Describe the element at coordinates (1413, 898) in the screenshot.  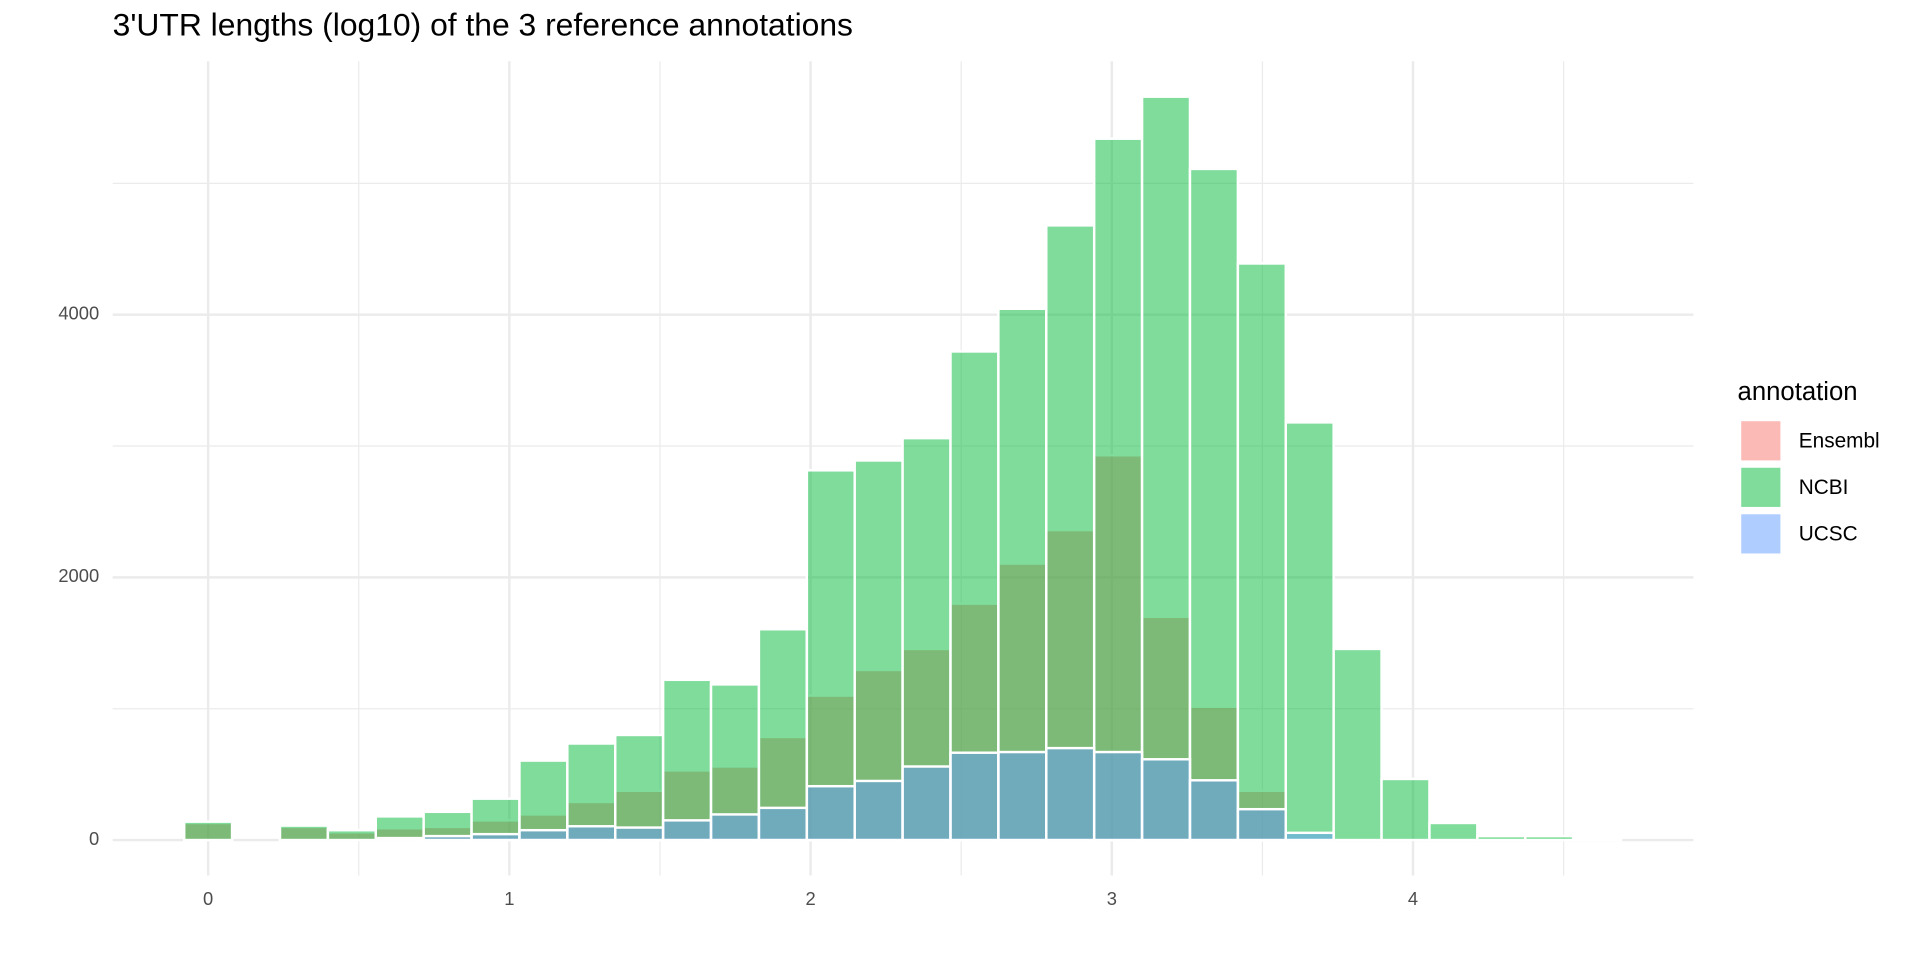
I see `x-tick-label: 4` at that location.